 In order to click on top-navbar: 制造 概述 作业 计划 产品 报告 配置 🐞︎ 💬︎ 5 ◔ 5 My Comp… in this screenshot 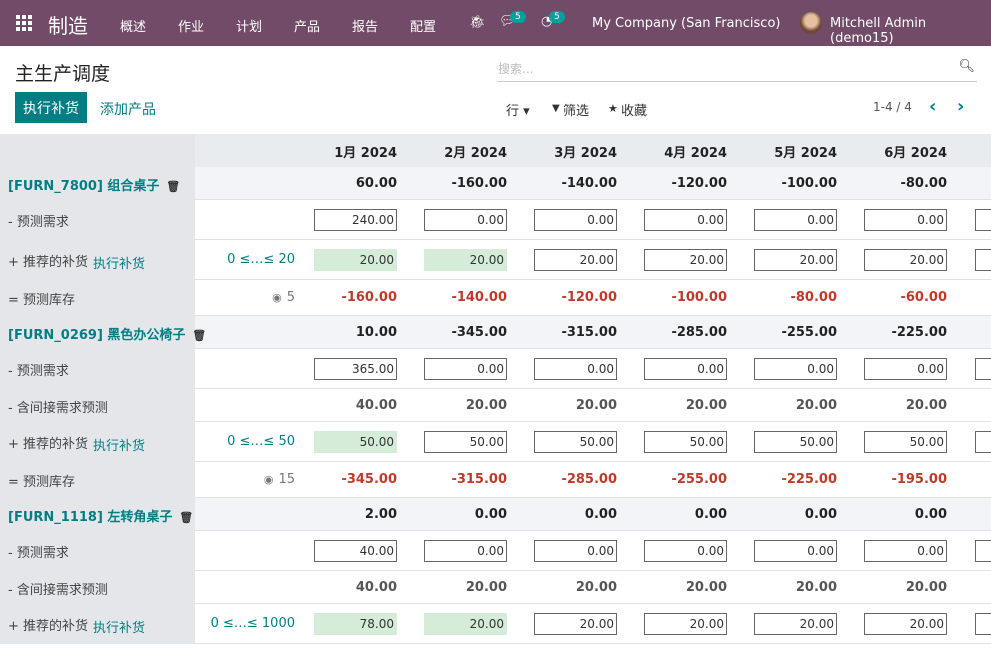, I will do `click(495, 23)`.